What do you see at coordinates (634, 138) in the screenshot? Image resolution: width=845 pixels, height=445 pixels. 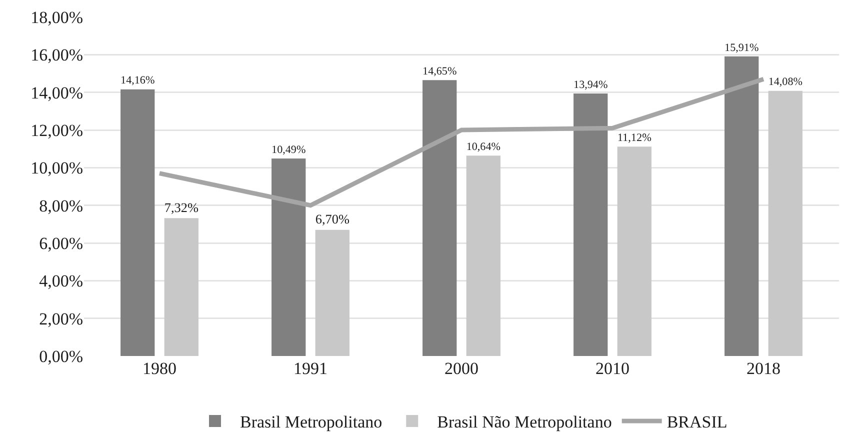 I see `data-label: 11,12%` at bounding box center [634, 138].